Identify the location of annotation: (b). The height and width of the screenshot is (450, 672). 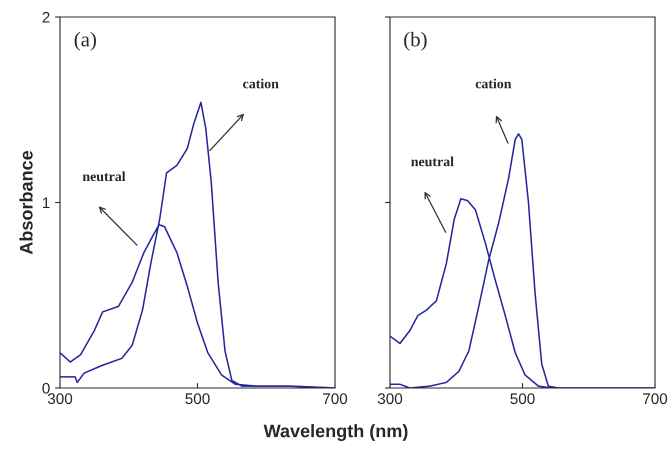
(415, 41).